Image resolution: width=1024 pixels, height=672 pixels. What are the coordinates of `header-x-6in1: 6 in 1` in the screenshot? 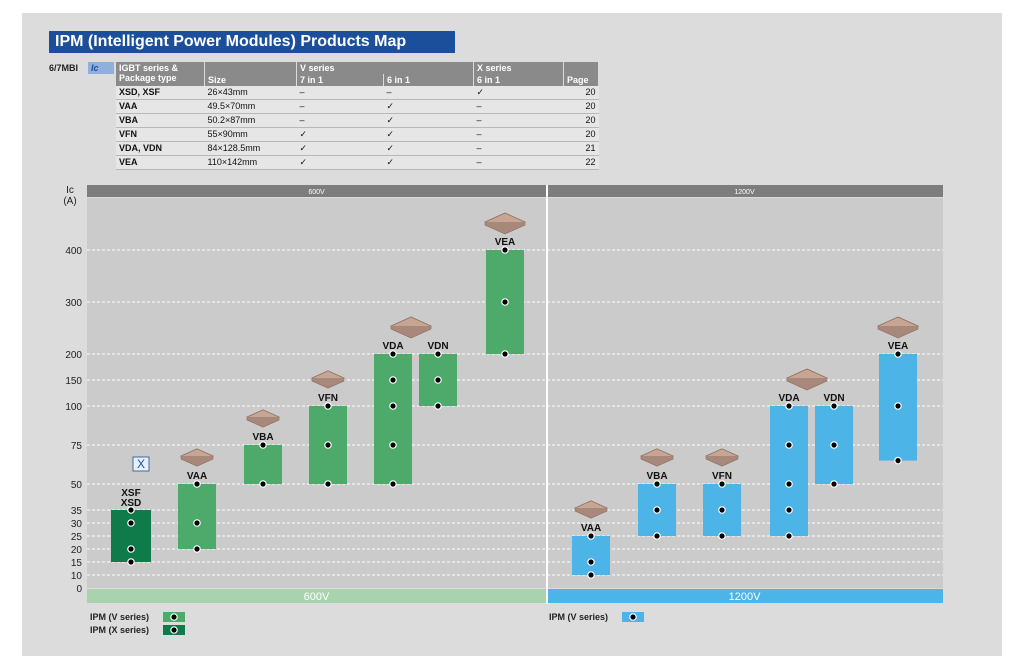 It's located at (518, 80).